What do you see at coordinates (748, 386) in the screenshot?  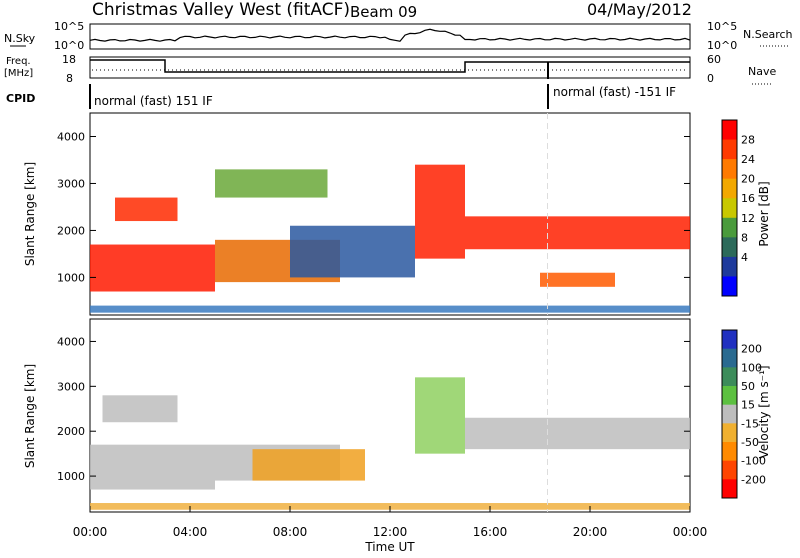 I see `velocity-colorbar-tick-2: 50` at bounding box center [748, 386].